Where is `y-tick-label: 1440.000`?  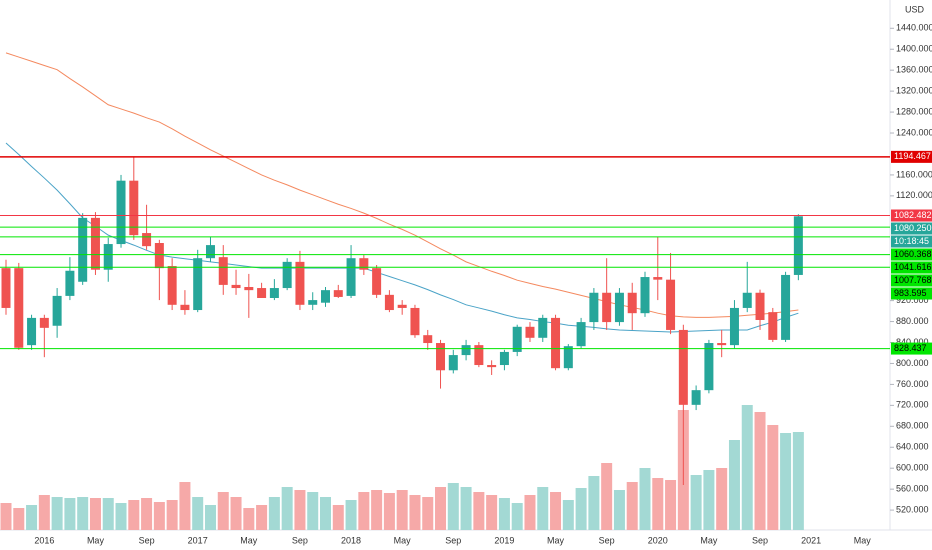
y-tick-label: 1440.000 is located at coordinates (914, 28).